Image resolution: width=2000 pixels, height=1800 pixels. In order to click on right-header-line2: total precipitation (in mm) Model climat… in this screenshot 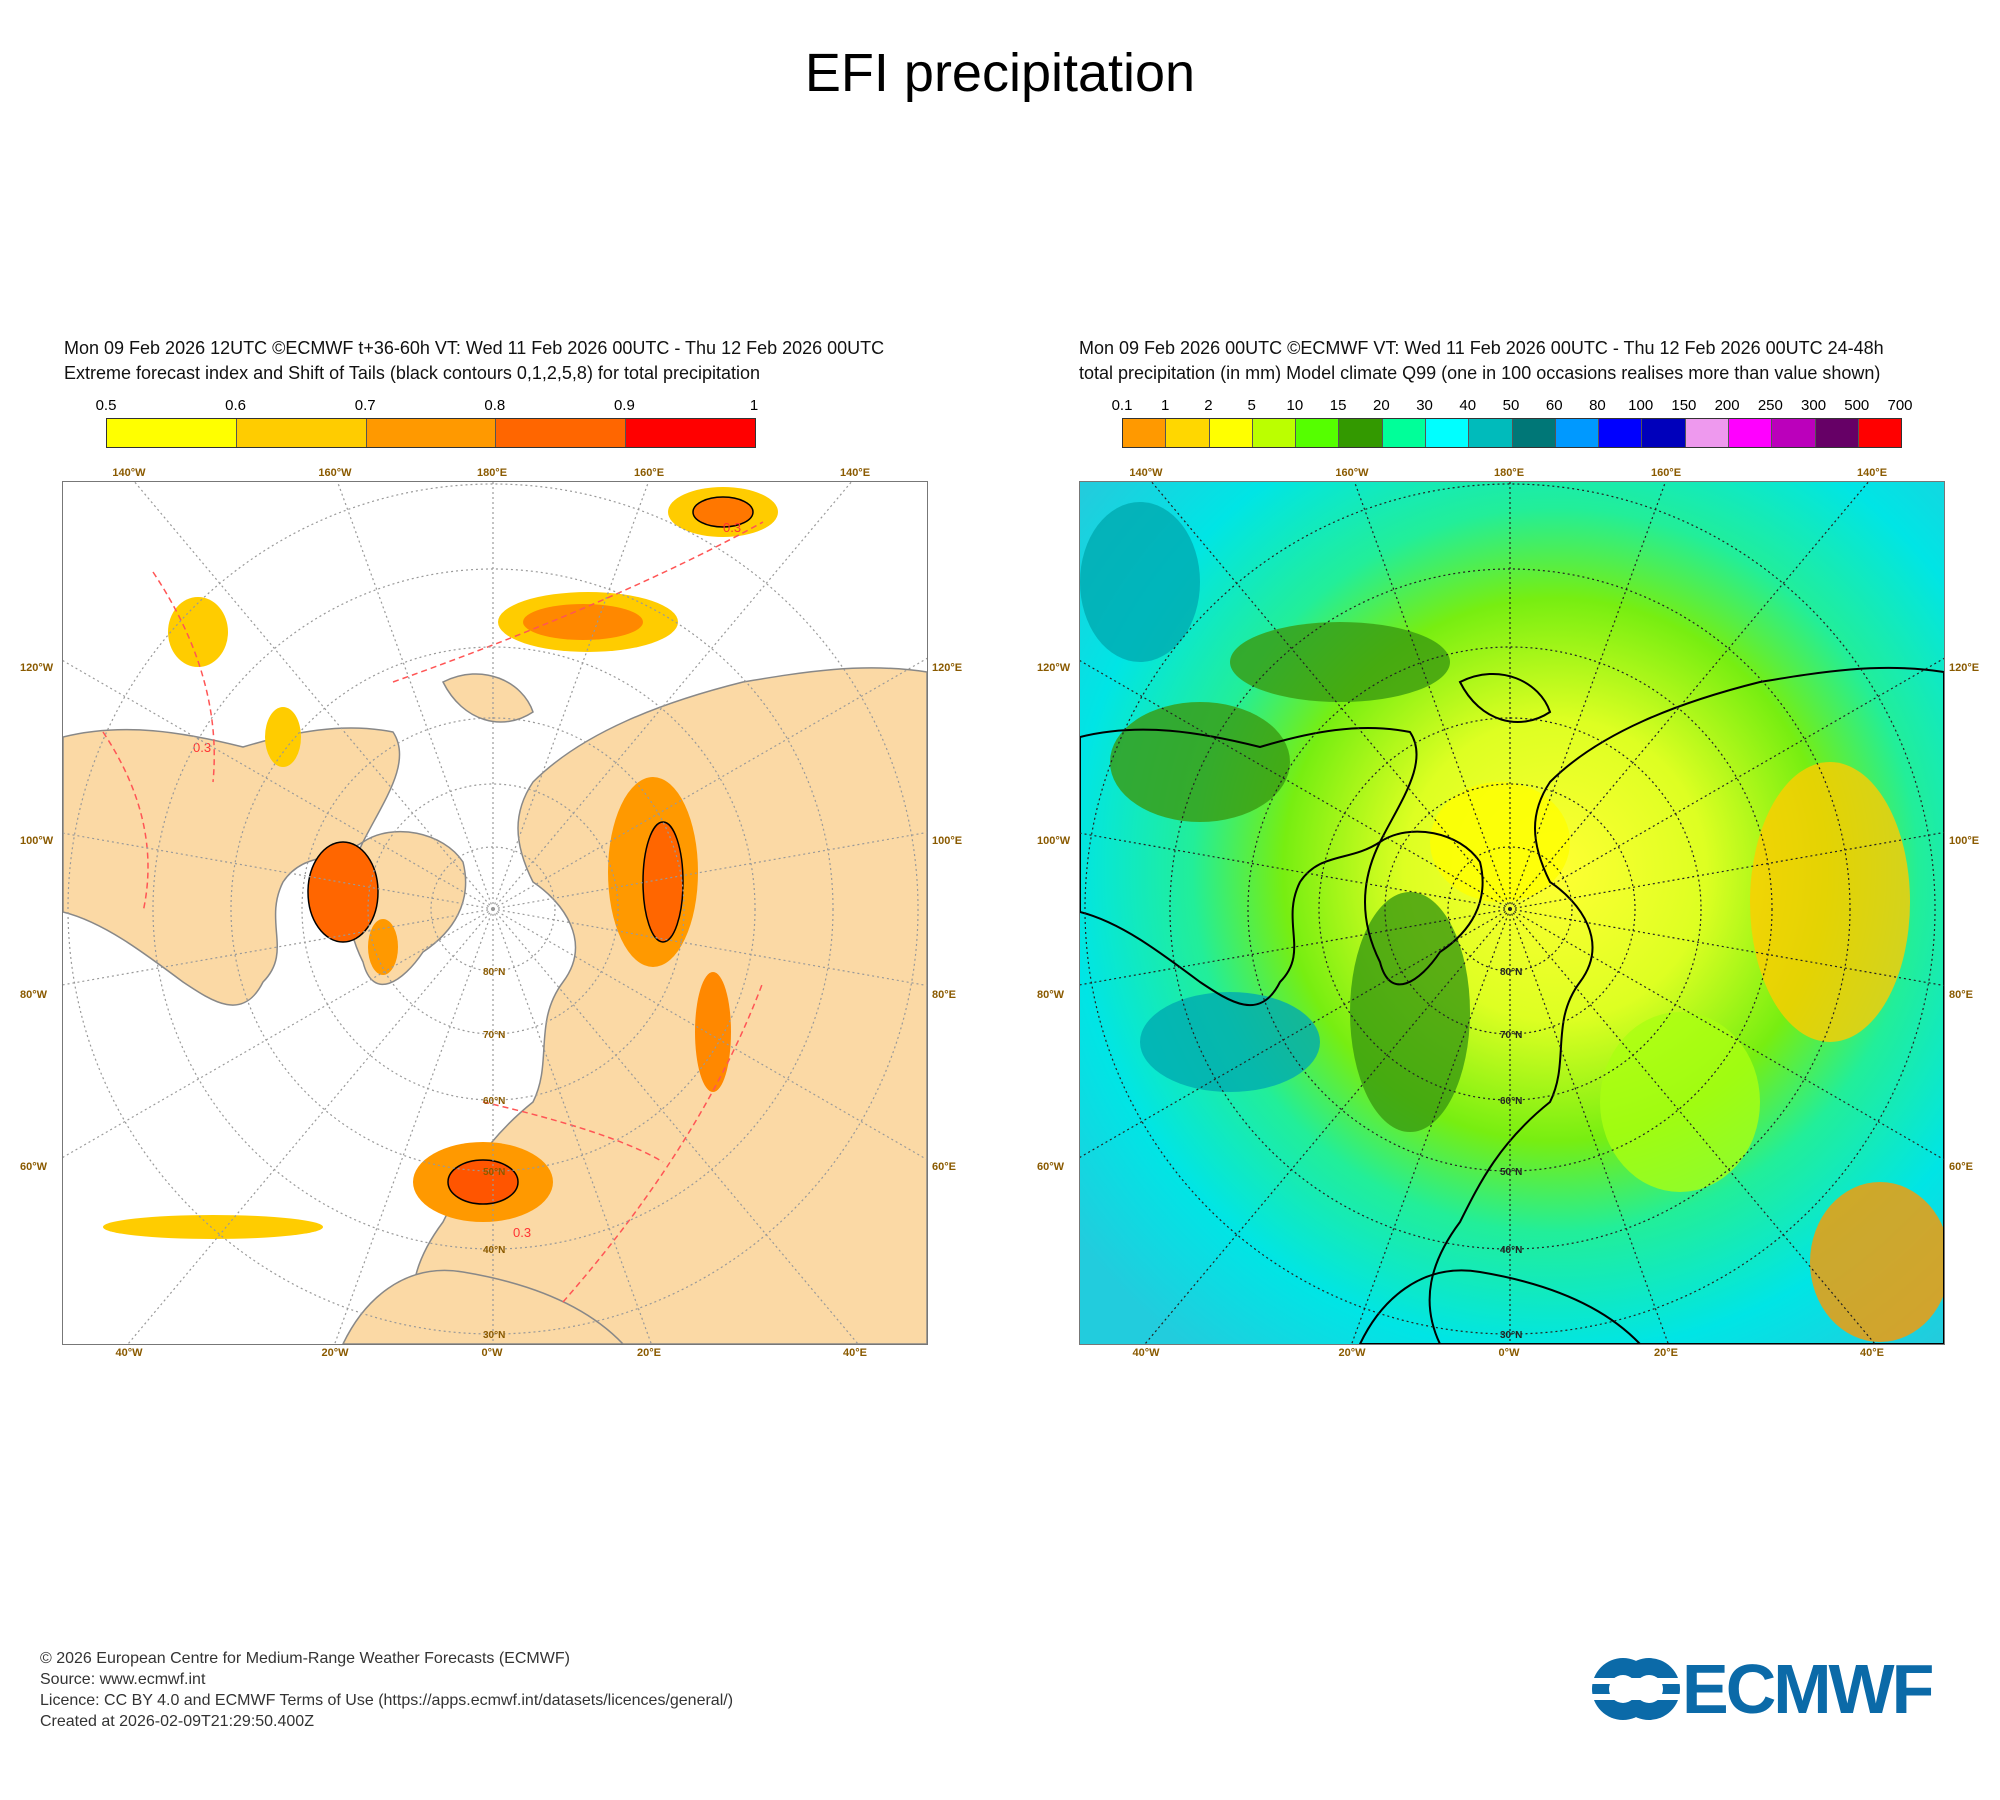, I will do `click(1480, 373)`.